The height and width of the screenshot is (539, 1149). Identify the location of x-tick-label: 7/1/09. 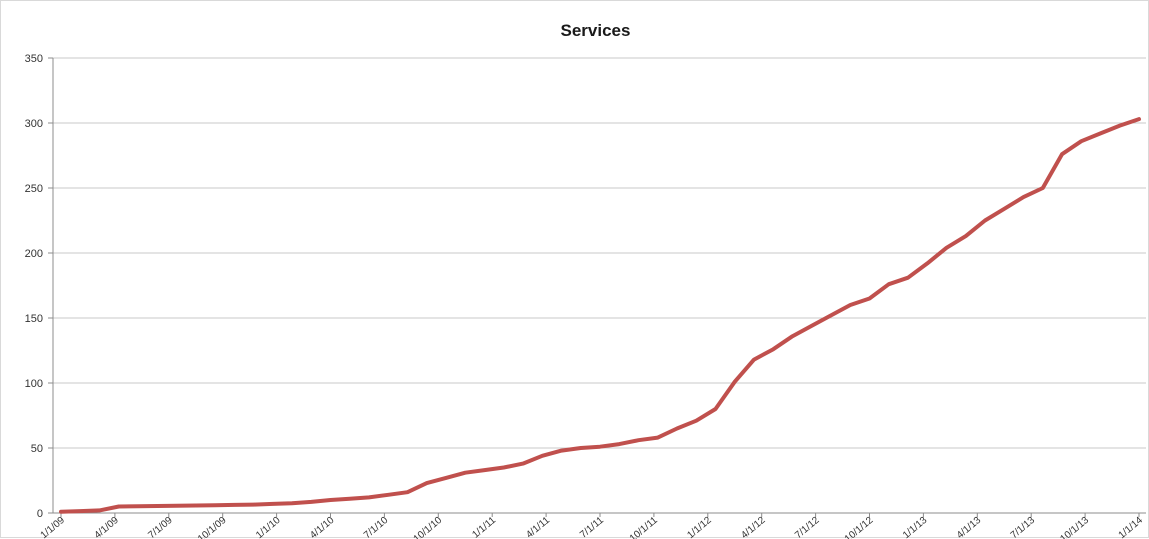
(160, 527).